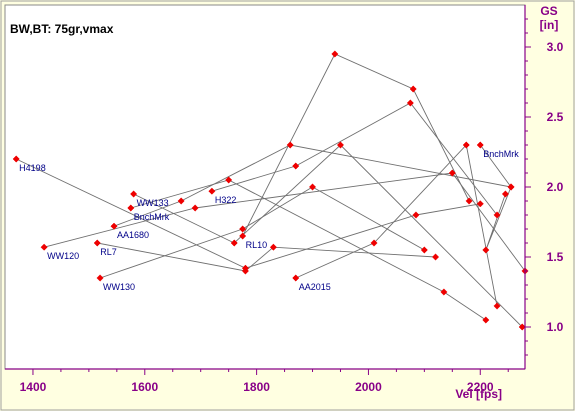  Describe the element at coordinates (555, 47) in the screenshot. I see `y-tick-label: 3.0` at that location.